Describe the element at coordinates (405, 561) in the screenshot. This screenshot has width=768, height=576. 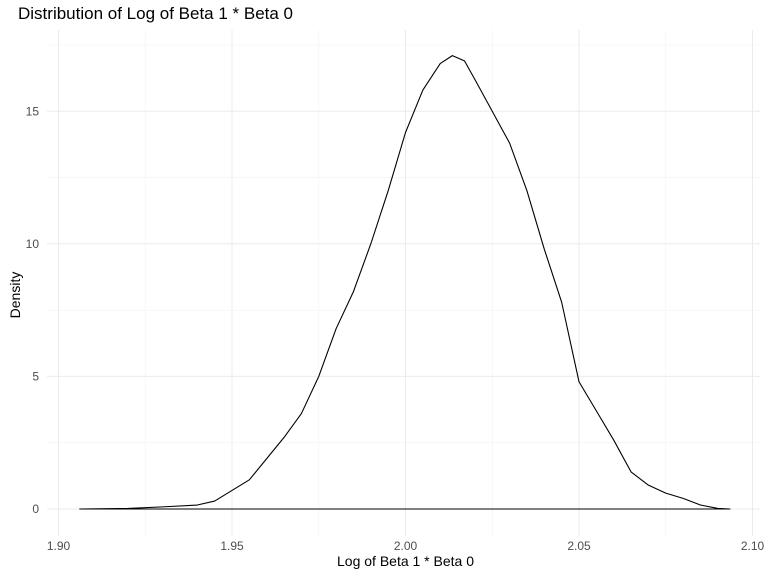
I see `x-axis-title: Log of Beta 1 * Beta 0` at that location.